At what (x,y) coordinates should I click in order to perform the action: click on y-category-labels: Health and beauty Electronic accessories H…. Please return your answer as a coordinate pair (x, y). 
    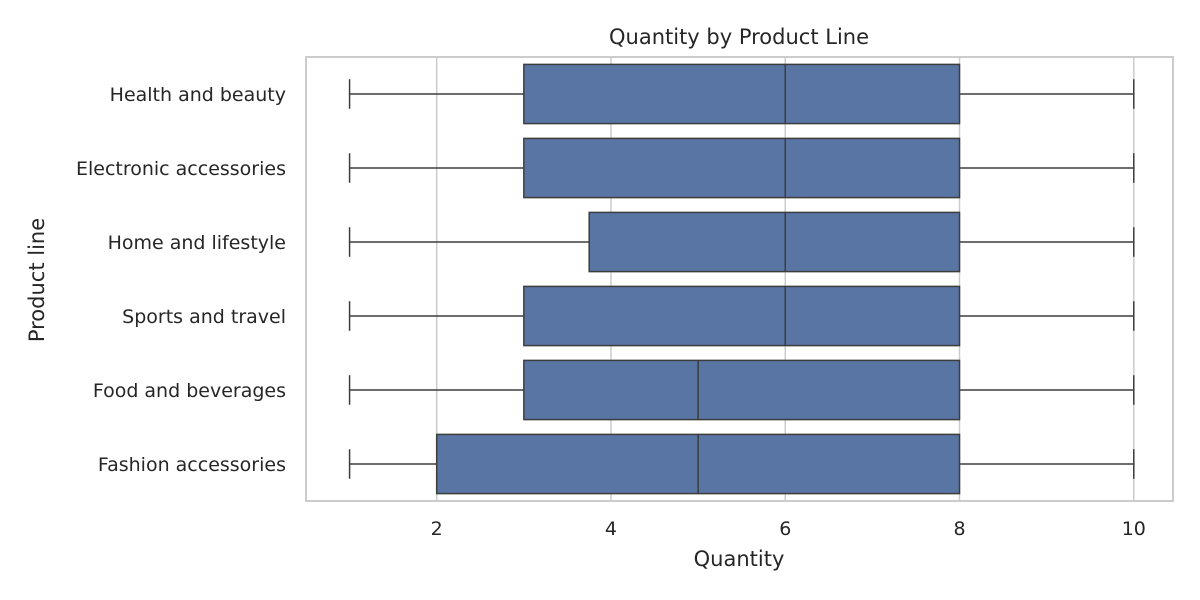
    Looking at the image, I should click on (181, 280).